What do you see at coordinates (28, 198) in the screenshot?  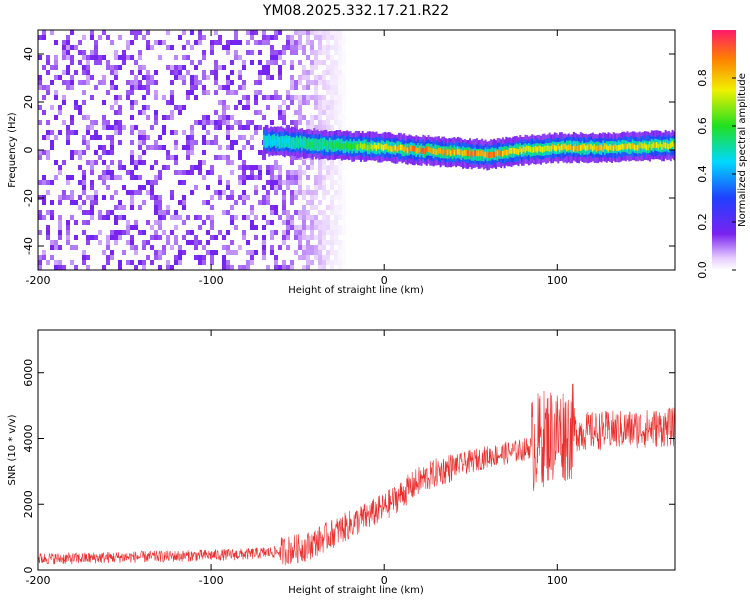 I see `y-tick-label: -20` at bounding box center [28, 198].